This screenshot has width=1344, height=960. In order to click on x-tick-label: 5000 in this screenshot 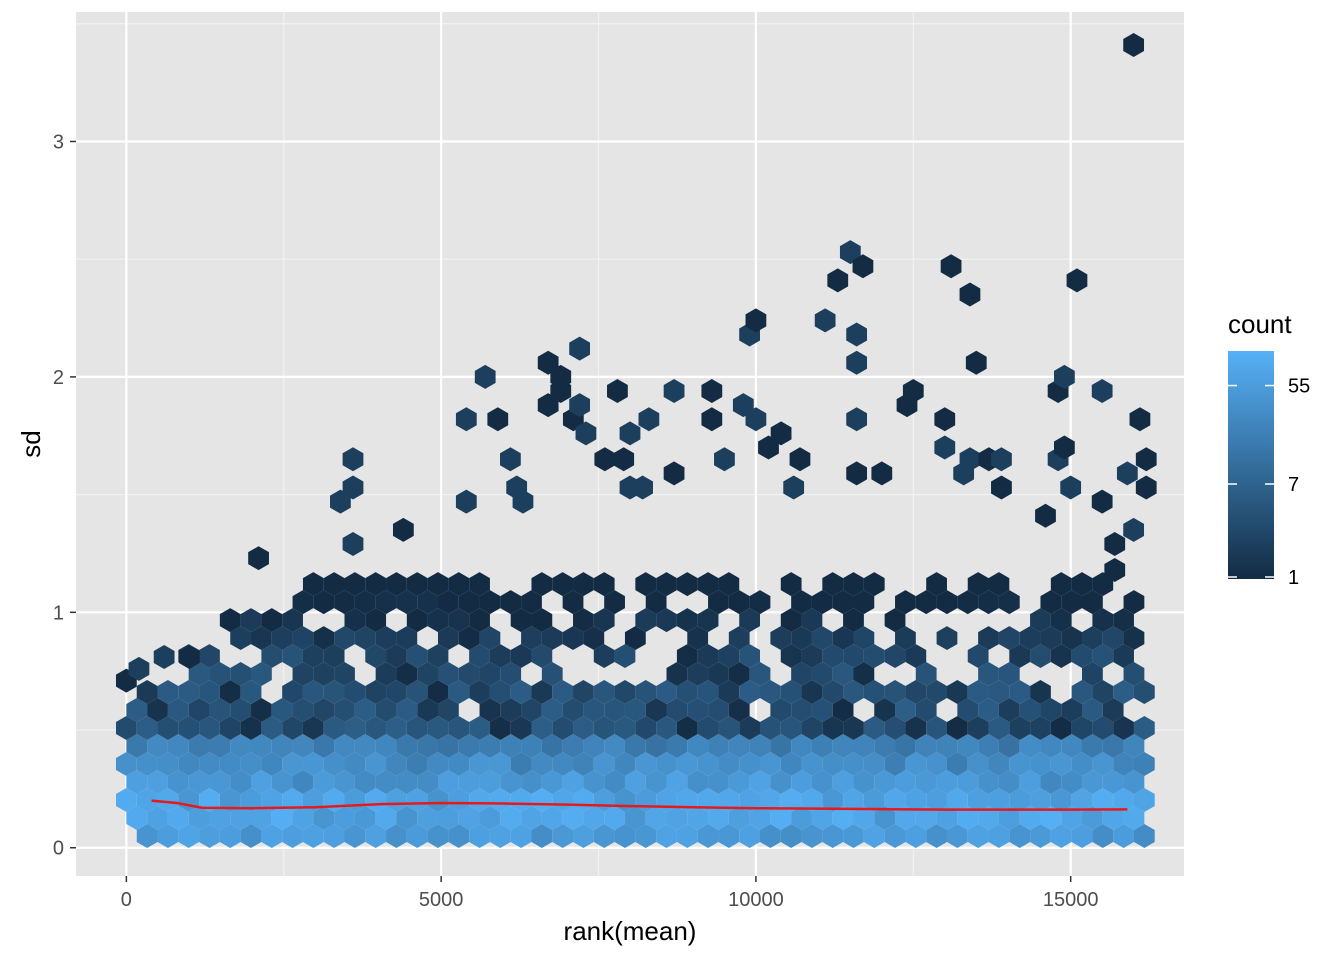, I will do `click(441, 900)`.